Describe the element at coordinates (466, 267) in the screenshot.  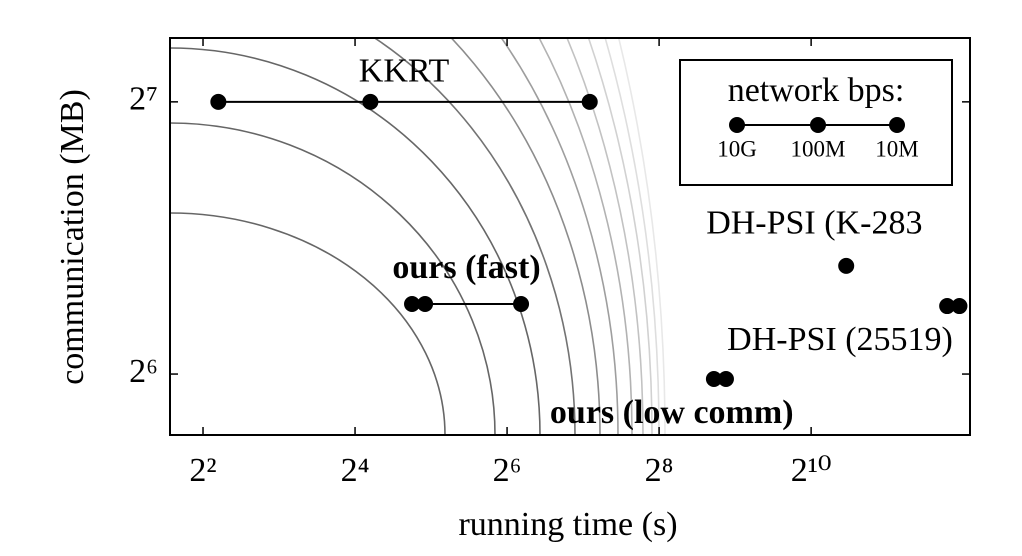
I see `series-label: ours (fast)` at that location.